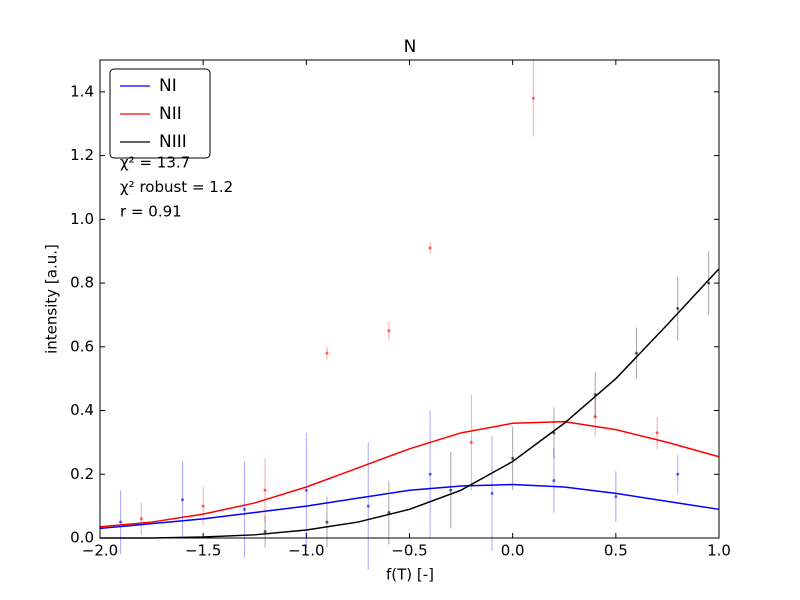 This screenshot has width=800, height=600. Describe the element at coordinates (306, 551) in the screenshot. I see `x-tick-label: −1.0` at that location.